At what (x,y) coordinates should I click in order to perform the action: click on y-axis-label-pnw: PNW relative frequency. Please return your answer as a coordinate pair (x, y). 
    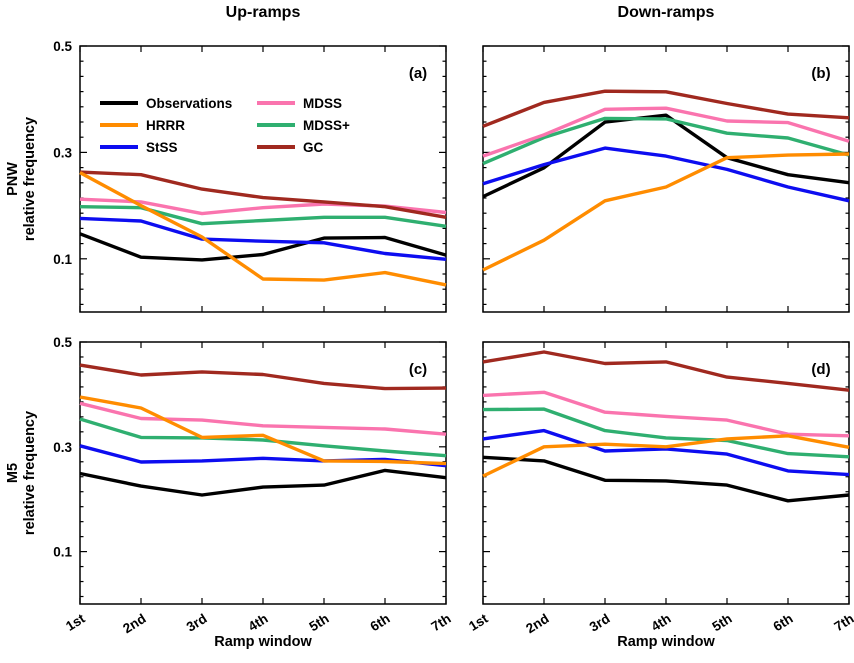
    Looking at the image, I should click on (22, 179).